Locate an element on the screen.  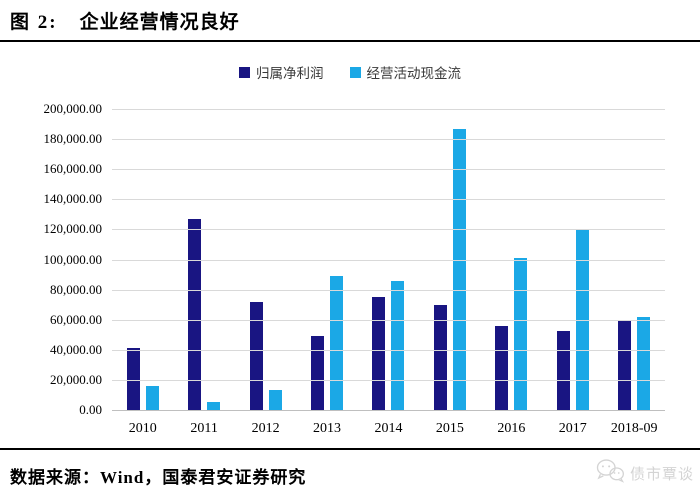
legend-label-net-profit: 归属净利润 is located at coordinates (290, 73).